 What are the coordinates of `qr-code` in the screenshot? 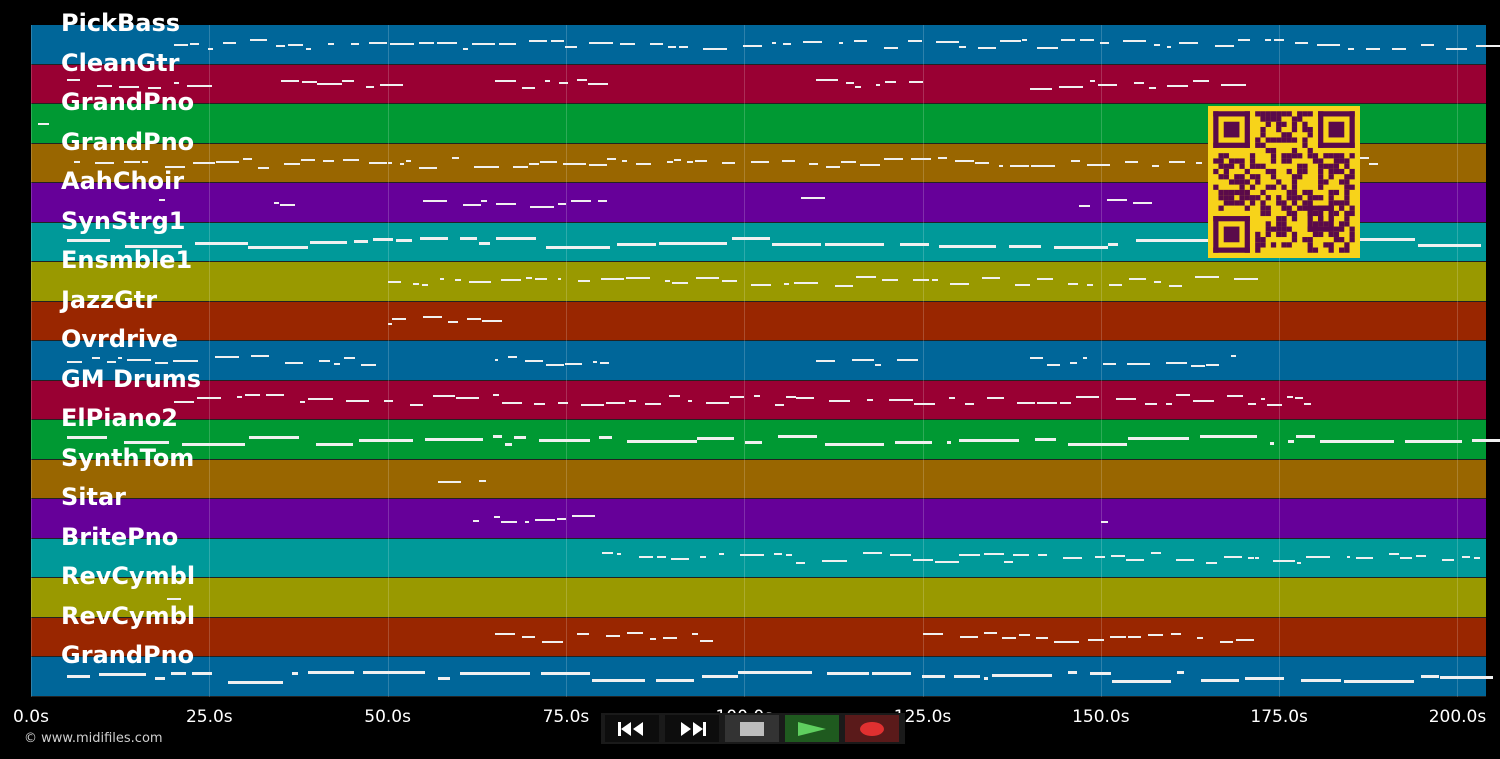 It's located at (1284, 182).